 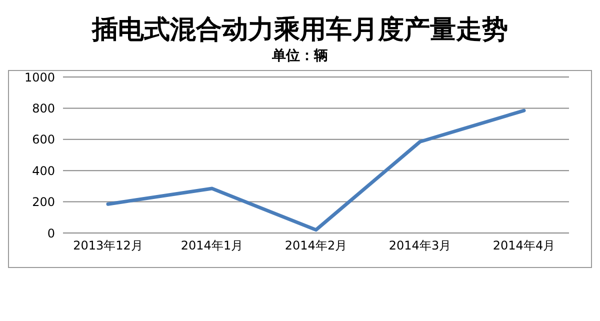 What do you see at coordinates (420, 245) in the screenshot?
I see `x-tick-label: 2014年3月` at bounding box center [420, 245].